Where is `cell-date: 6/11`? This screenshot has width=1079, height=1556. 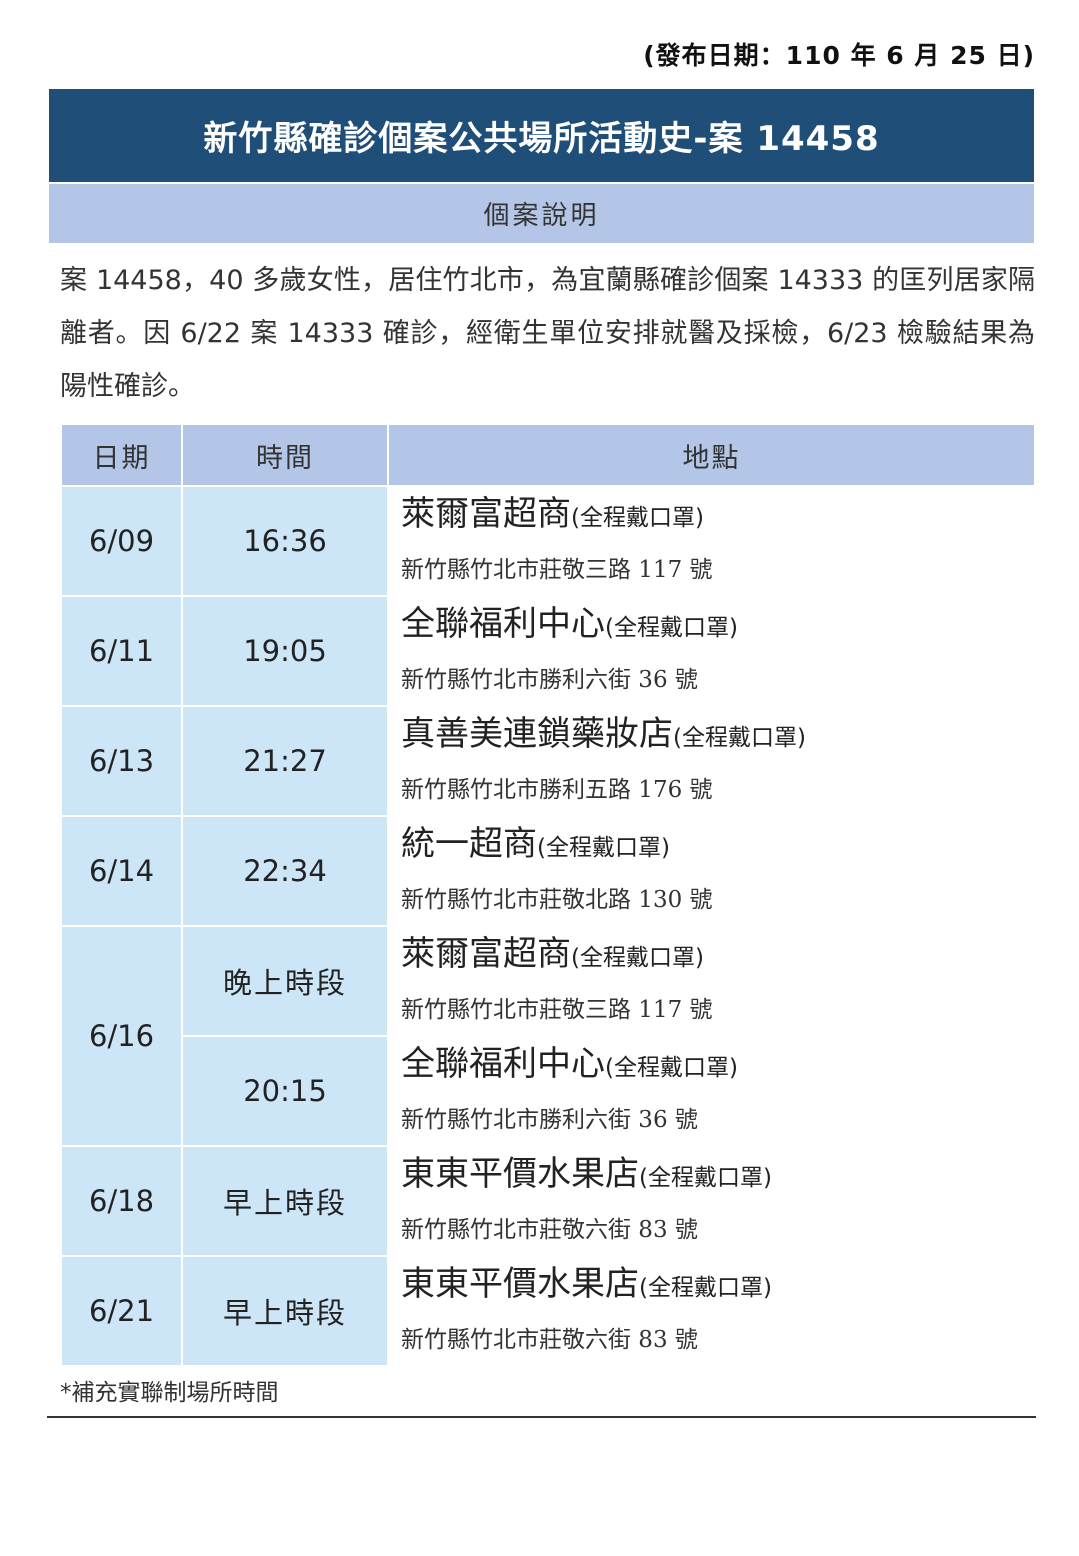 cell-date: 6/11 is located at coordinates (121, 651).